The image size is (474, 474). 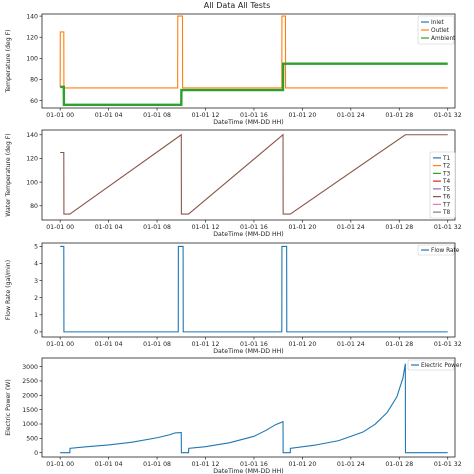 I want to click on y-tick-label: 3000, so click(x=30, y=367).